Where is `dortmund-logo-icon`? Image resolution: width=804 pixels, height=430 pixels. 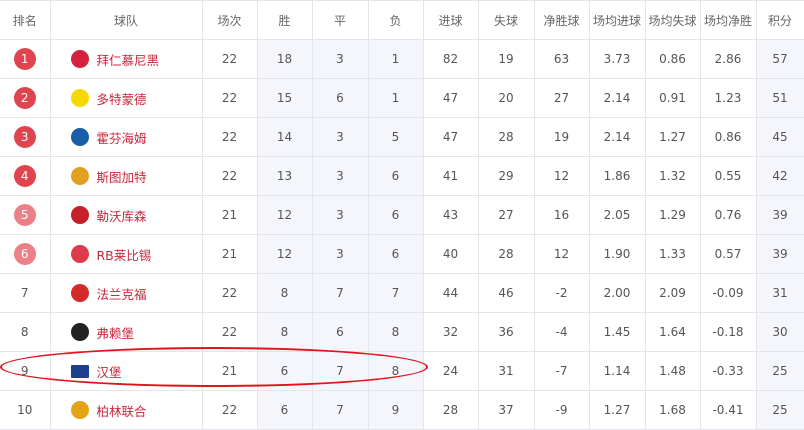
dortmund-logo-icon is located at coordinates (79, 98).